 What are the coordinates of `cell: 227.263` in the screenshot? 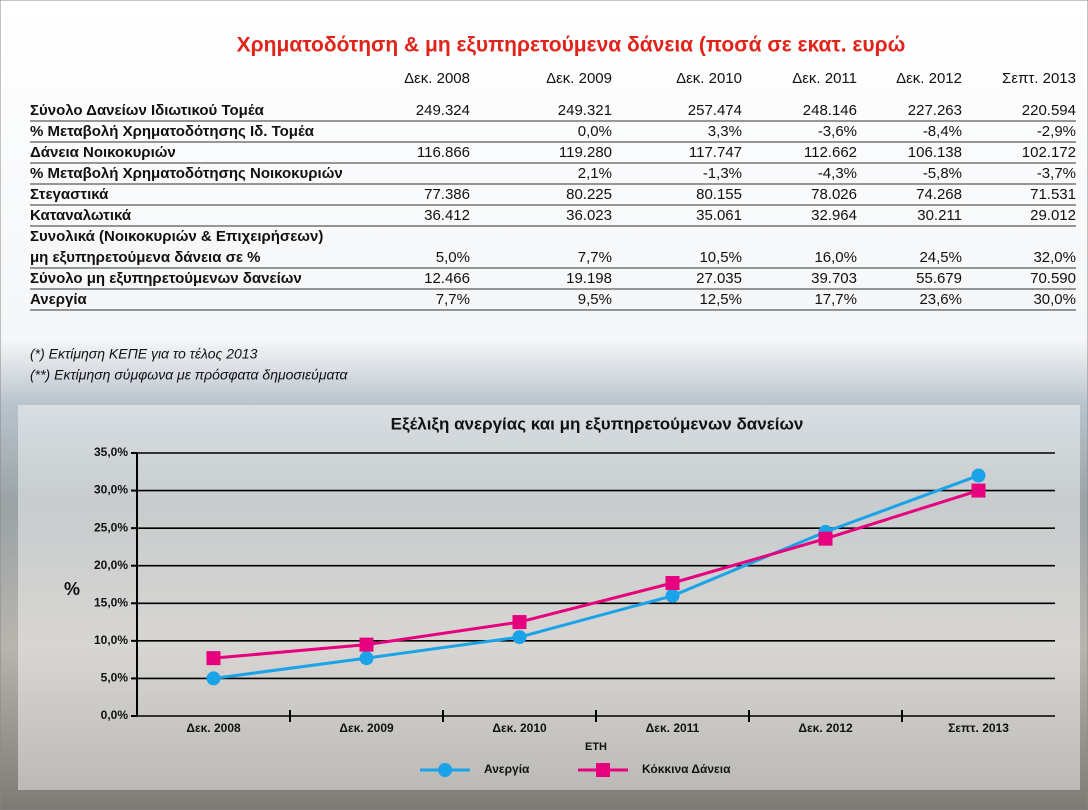 It's located at (935, 110).